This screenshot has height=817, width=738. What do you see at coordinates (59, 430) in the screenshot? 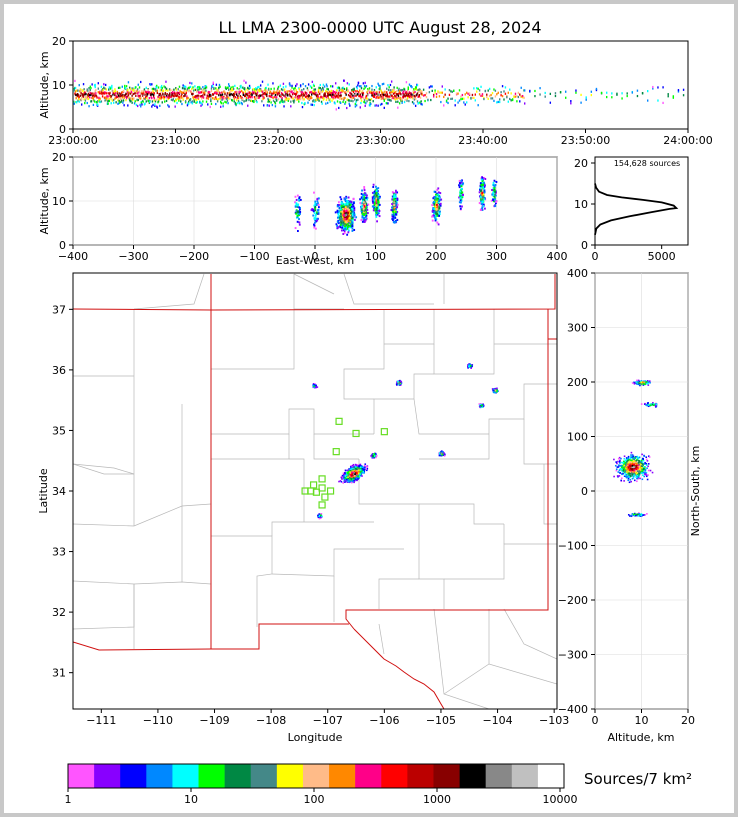
I see `plan-ytick-4-label: 35` at bounding box center [59, 430].